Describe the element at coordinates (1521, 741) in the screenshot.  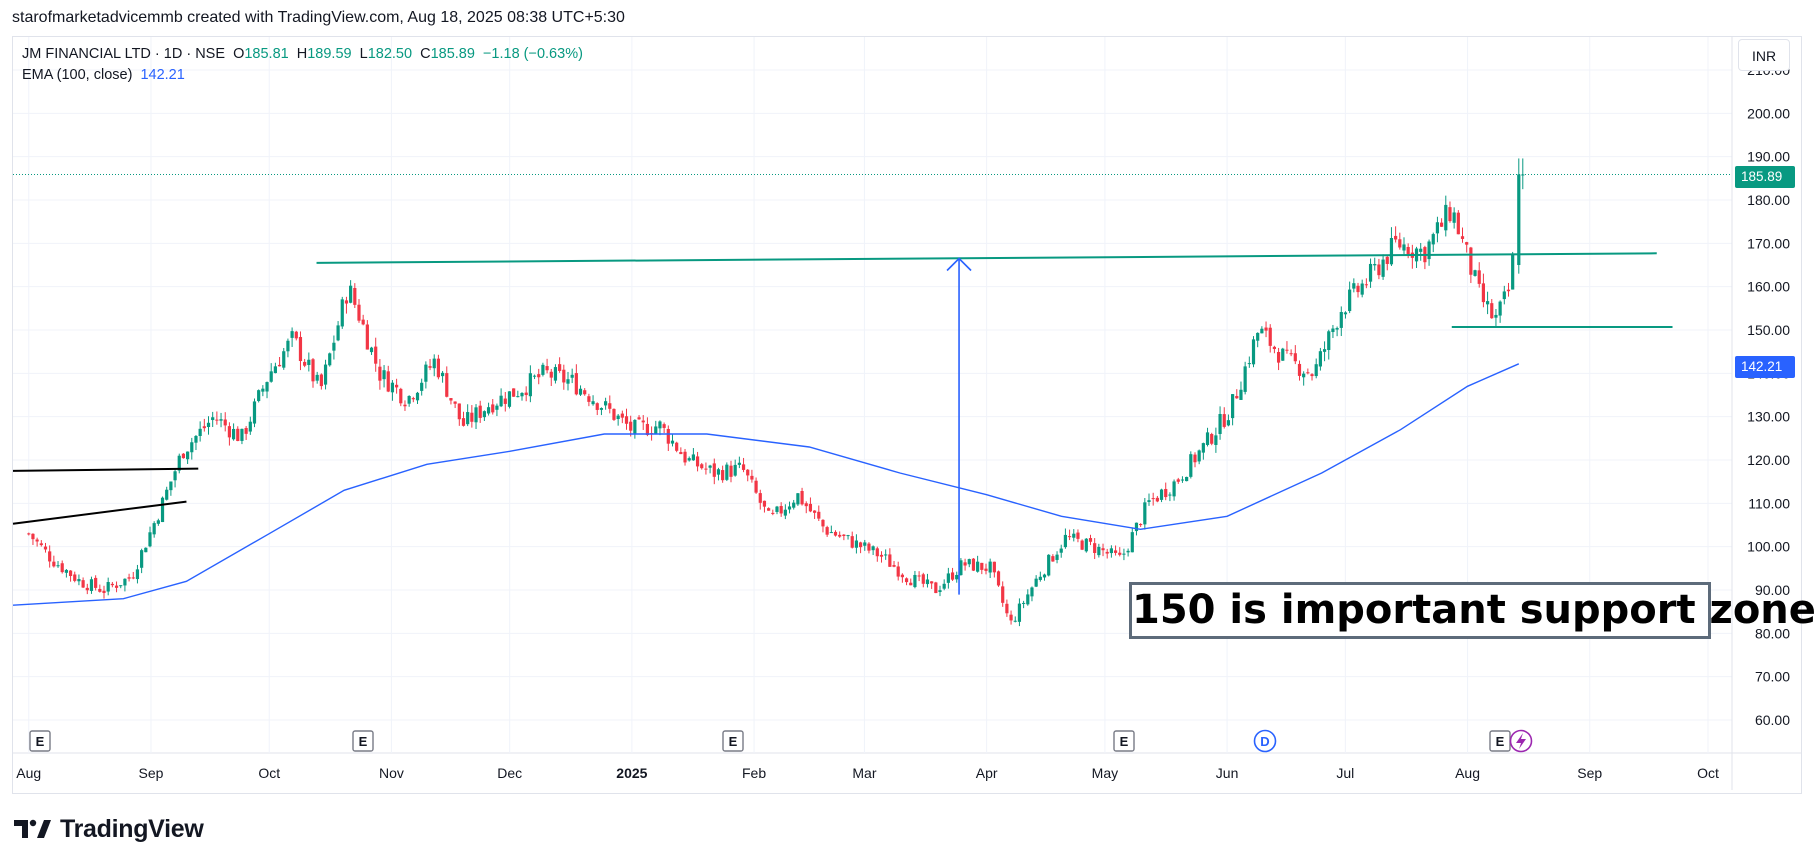
I see `lightning-icon` at that location.